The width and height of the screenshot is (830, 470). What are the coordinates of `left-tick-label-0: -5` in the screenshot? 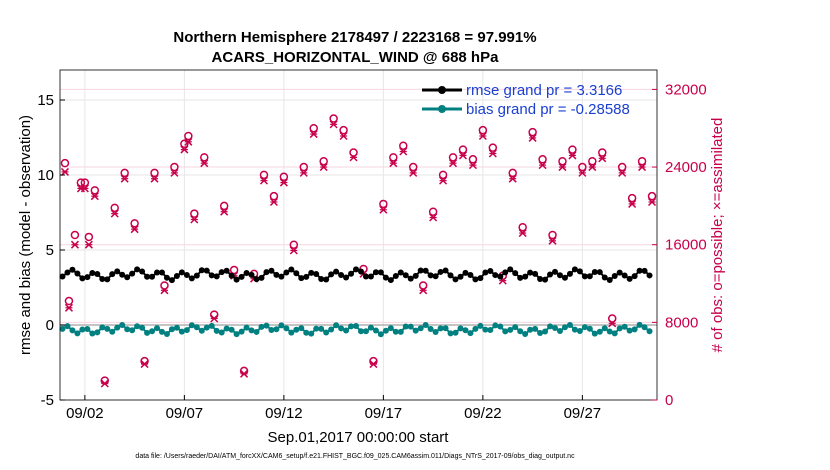 It's located at (47, 400).